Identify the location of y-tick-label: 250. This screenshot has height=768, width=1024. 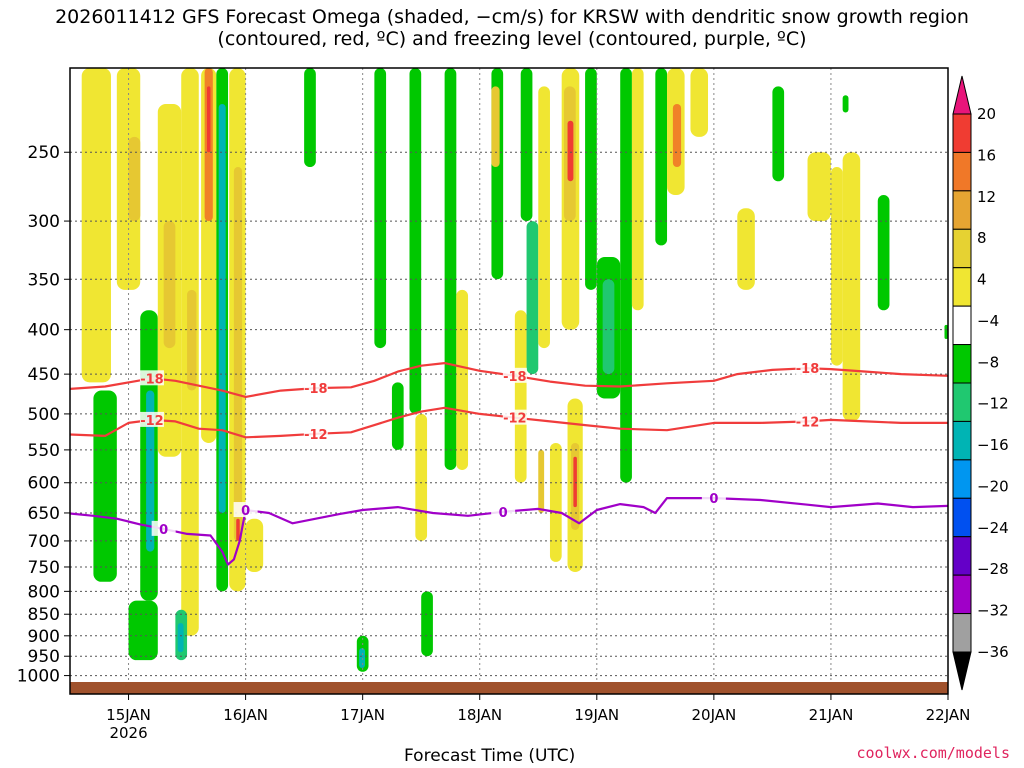
(44, 153).